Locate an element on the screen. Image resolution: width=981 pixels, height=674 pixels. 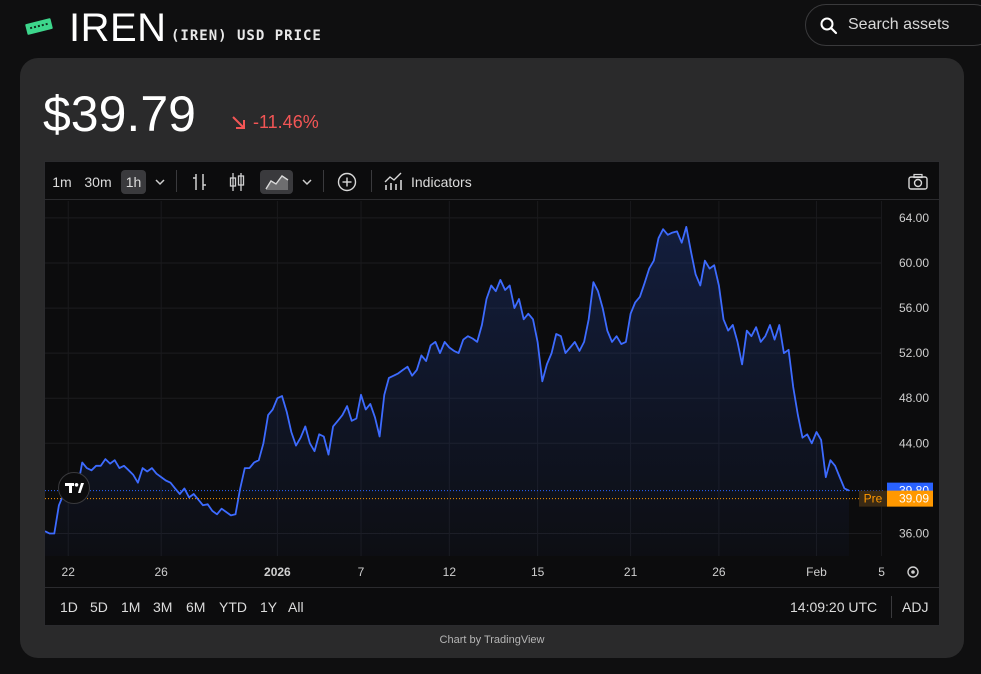
top-bar: IREN (IREN) USD PRICE Search assets is located at coordinates (490, 28).